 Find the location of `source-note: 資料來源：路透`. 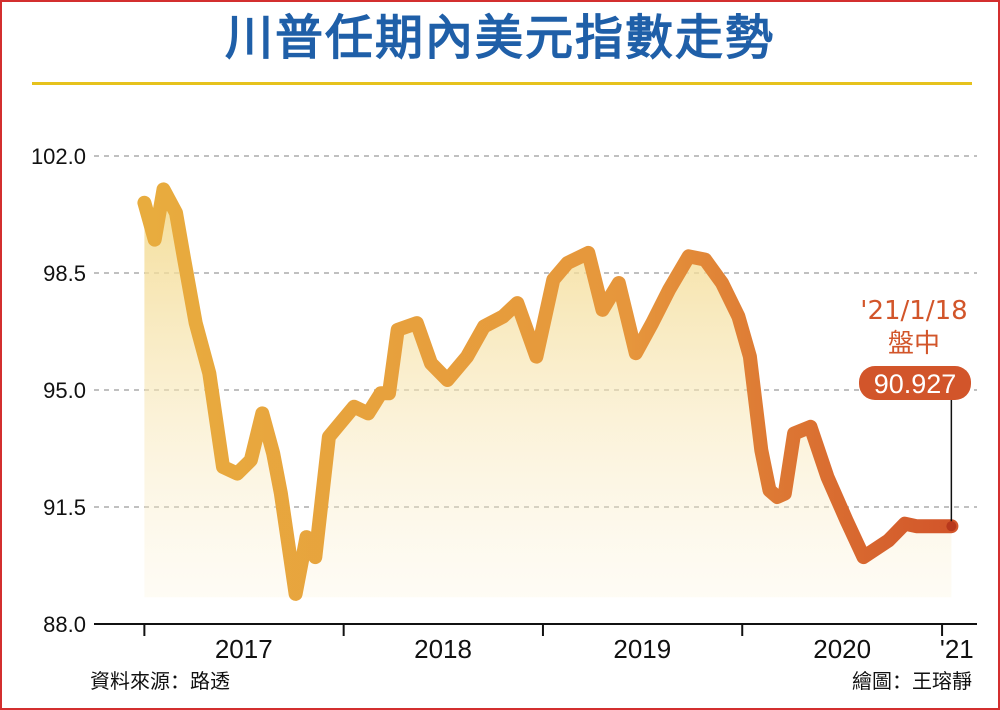

source-note: 資料來源：路透 is located at coordinates (160, 681).